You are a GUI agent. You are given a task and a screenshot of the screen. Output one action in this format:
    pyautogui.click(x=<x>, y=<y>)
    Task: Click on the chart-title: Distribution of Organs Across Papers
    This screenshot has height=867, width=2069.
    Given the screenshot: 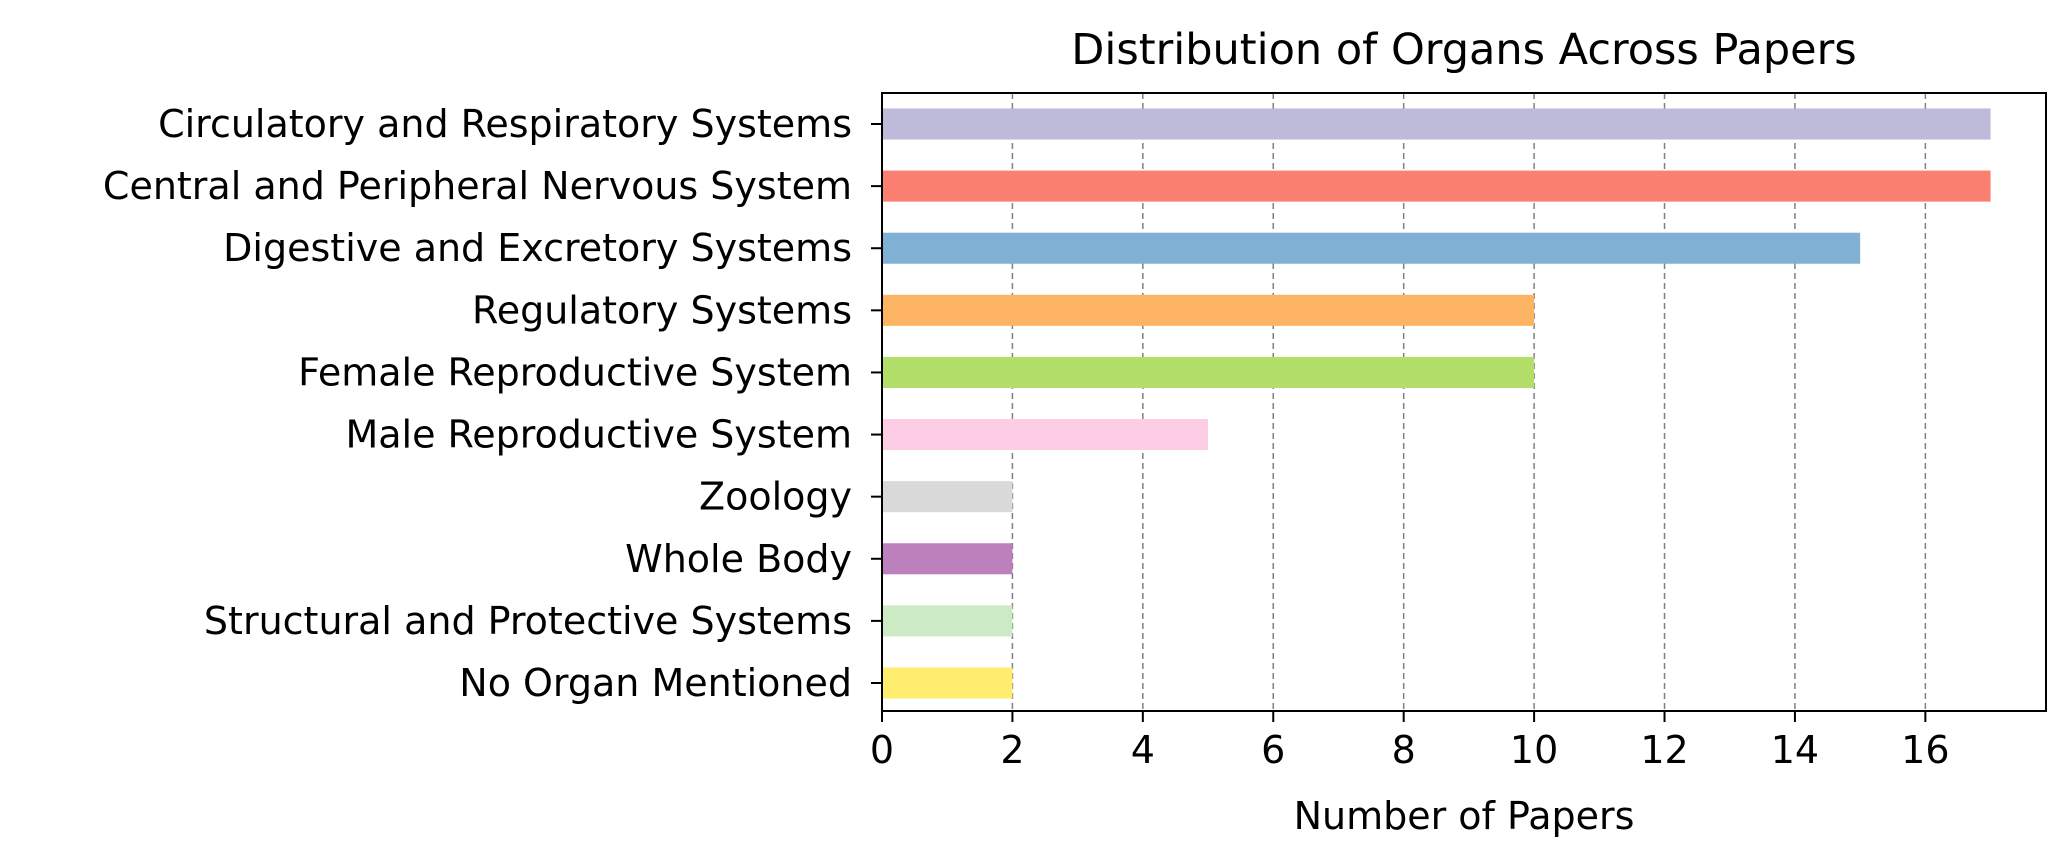 What is the action you would take?
    pyautogui.click(x=1463, y=50)
    